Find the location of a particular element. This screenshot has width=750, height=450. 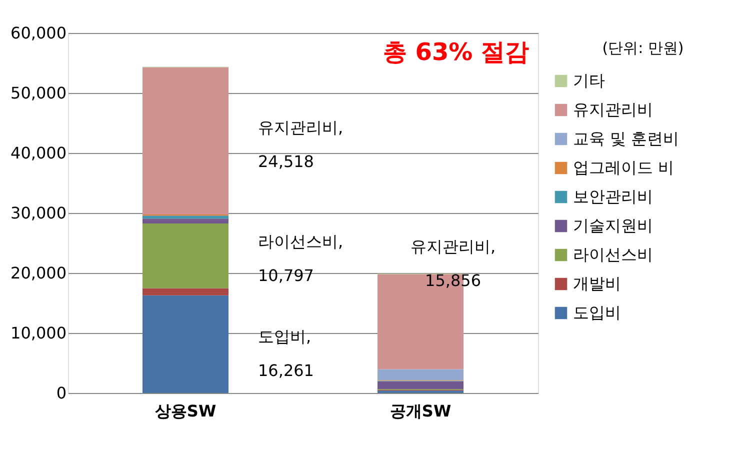

y-tick-label: 60,000 is located at coordinates (38, 33).